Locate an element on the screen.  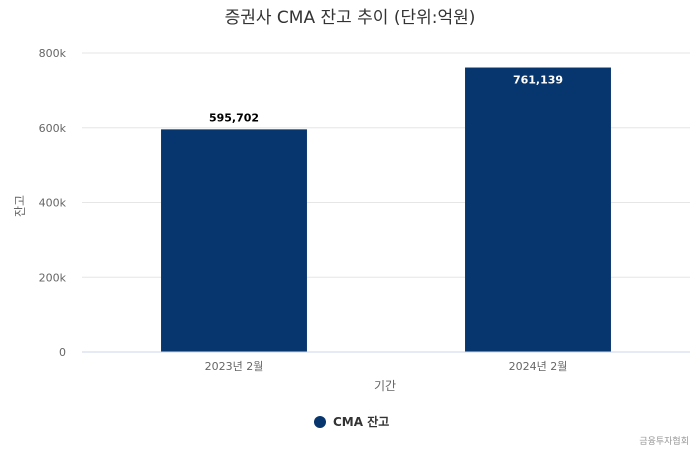
x-axis-title: 기간 is located at coordinates (385, 386).